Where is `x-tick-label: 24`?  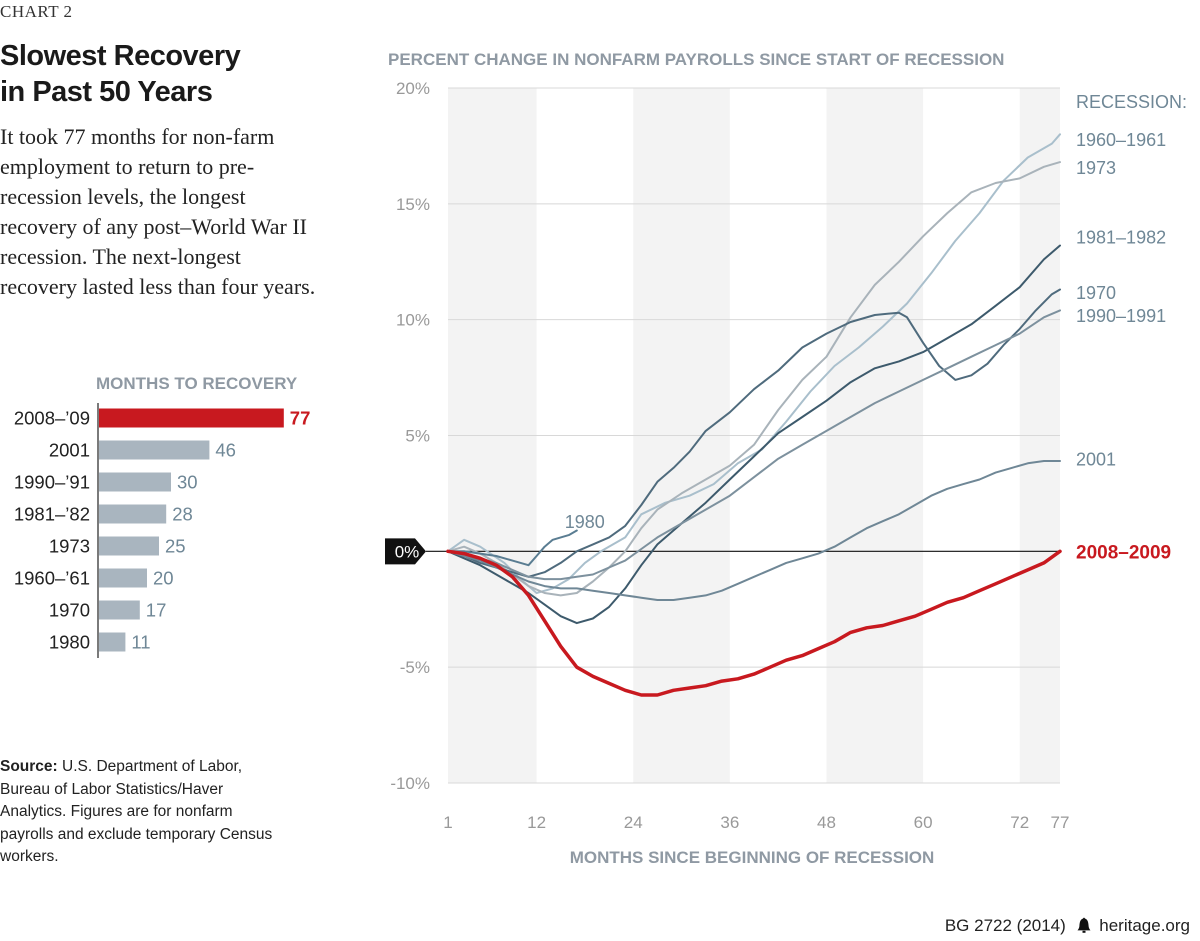 x-tick-label: 24 is located at coordinates (633, 822).